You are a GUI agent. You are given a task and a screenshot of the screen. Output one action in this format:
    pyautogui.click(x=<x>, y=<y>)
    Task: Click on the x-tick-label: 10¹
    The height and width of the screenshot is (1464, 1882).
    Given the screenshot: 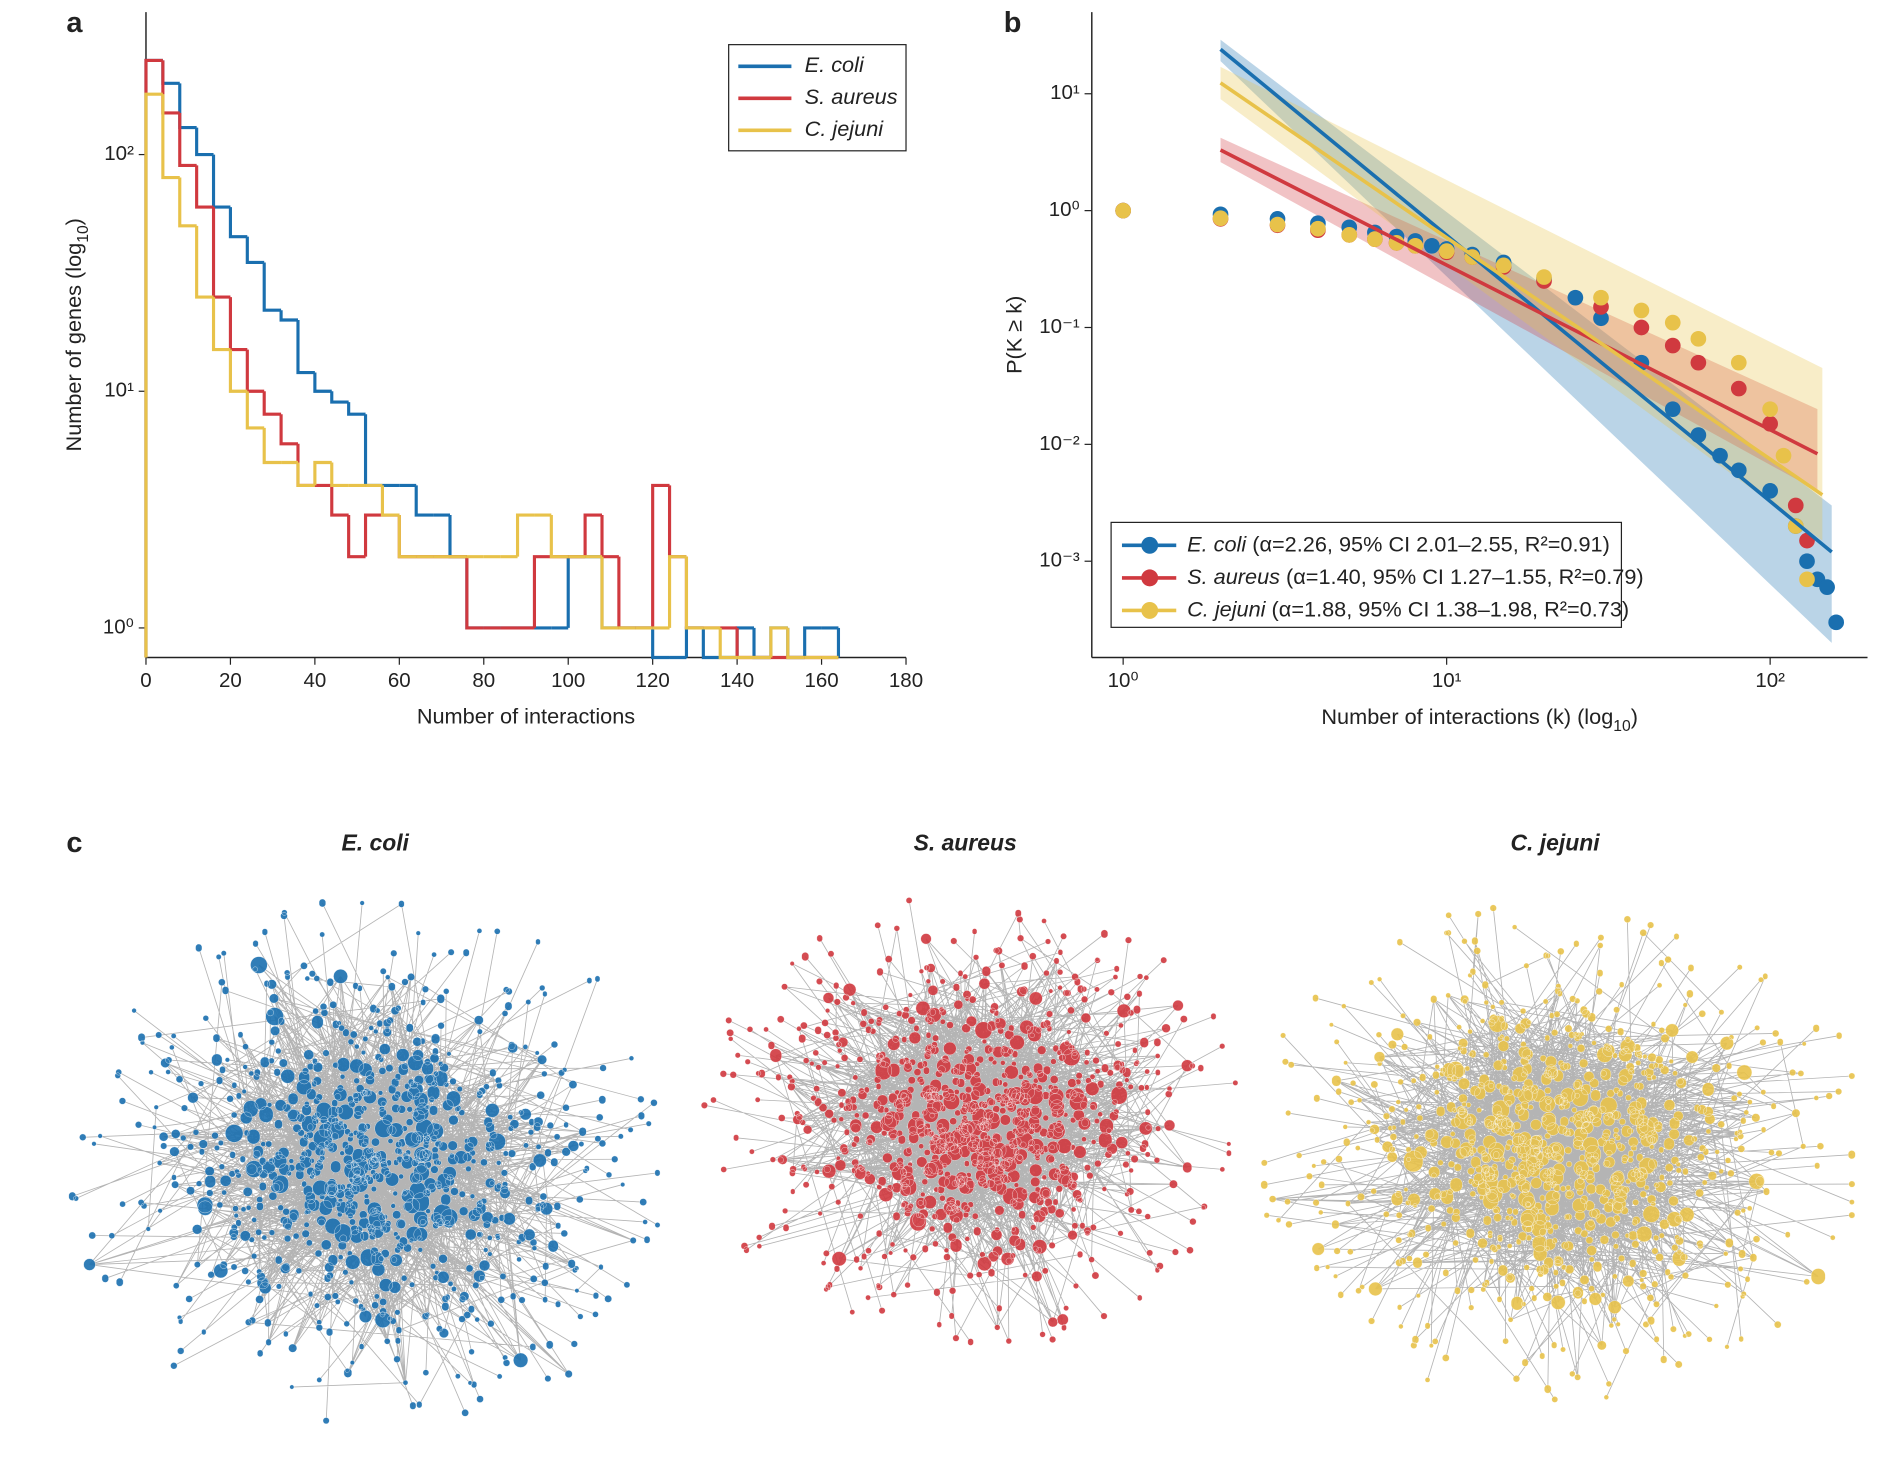 What is the action you would take?
    pyautogui.click(x=1447, y=680)
    